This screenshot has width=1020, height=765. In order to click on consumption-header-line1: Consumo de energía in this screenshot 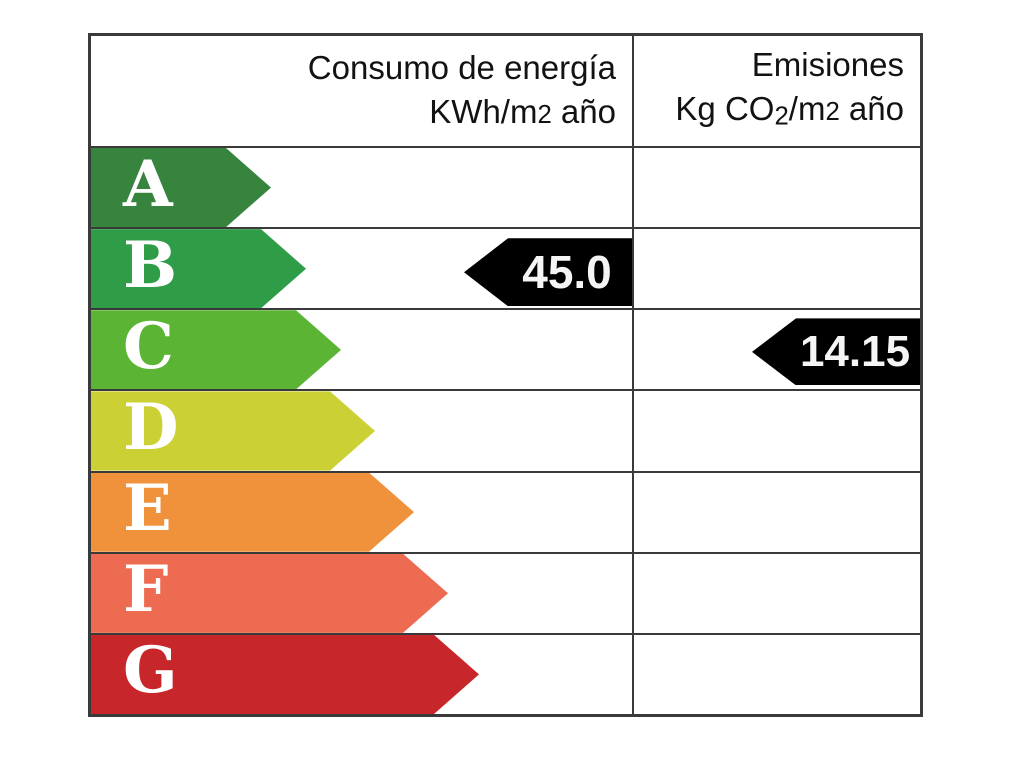, I will do `click(461, 67)`.